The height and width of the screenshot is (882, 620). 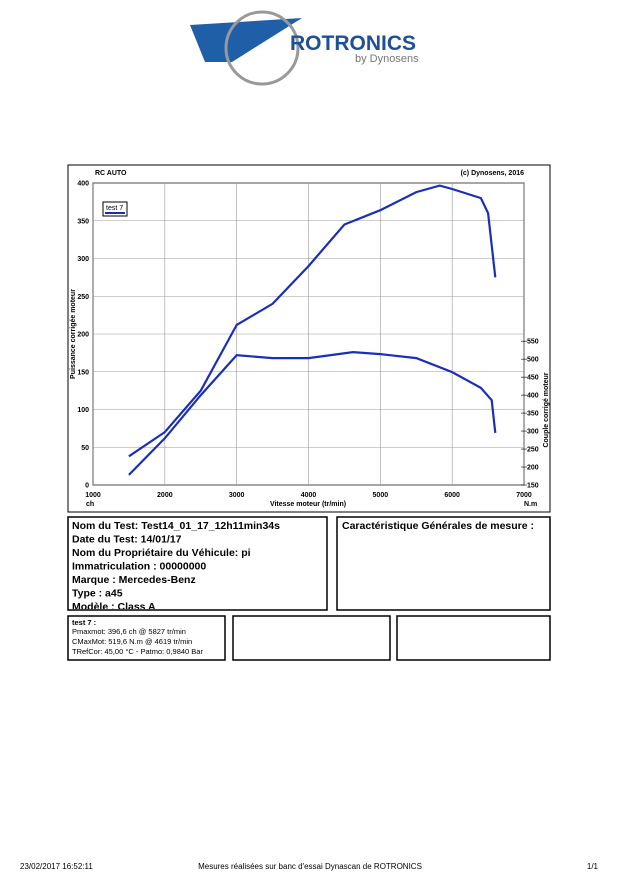 What do you see at coordinates (312, 413) in the screenshot?
I see `series-line` at bounding box center [312, 413].